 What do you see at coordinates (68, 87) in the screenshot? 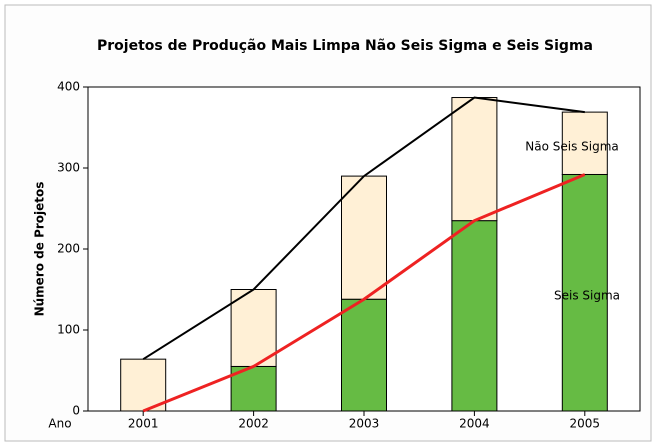
I see `y-tick-label: 400` at bounding box center [68, 87].